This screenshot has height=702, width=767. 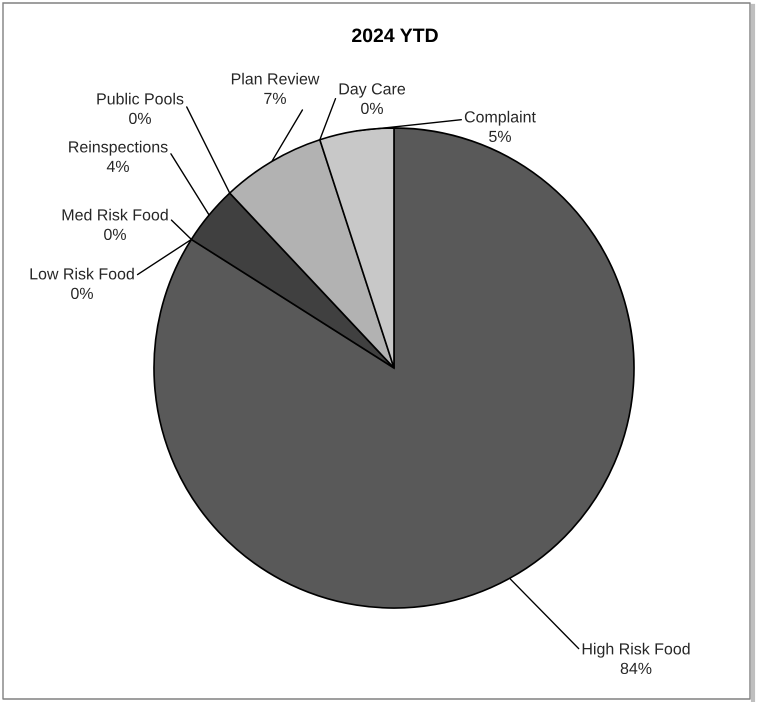 What do you see at coordinates (140, 98) in the screenshot?
I see `category-label: Public Pools` at bounding box center [140, 98].